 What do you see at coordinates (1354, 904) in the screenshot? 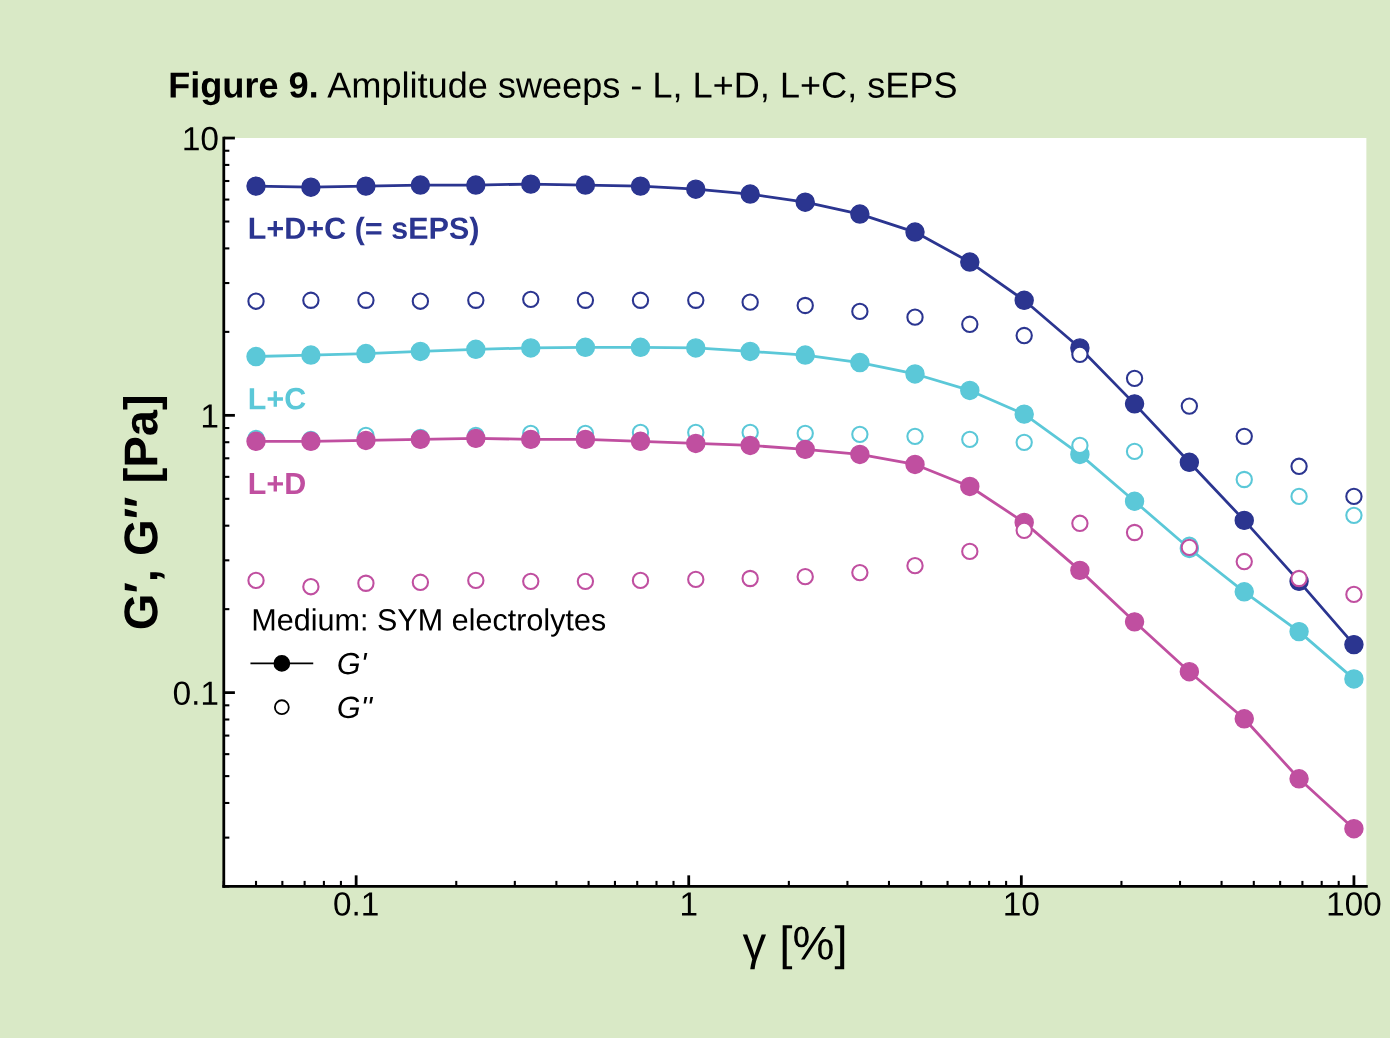
I see `x-tick-label: 100` at bounding box center [1354, 904].